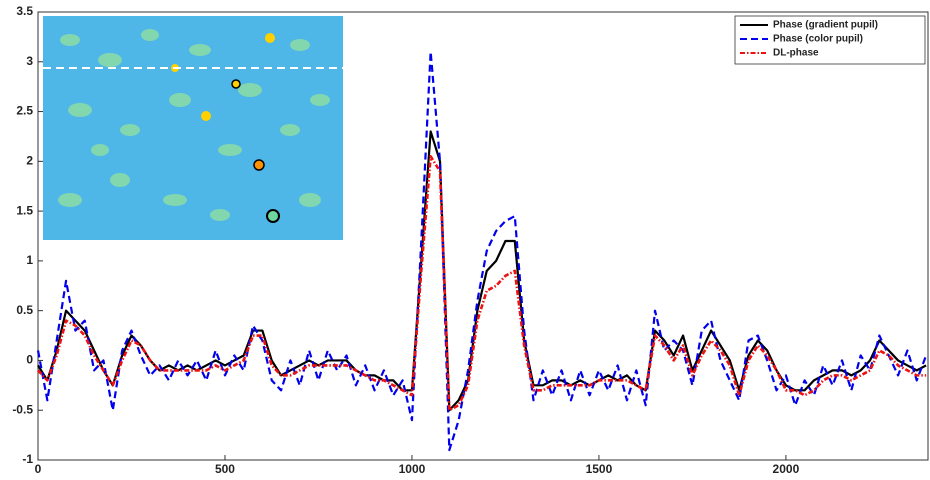 Image resolution: width=930 pixels, height=480 pixels. Describe the element at coordinates (796, 53) in the screenshot. I see `legend-label: DL-phase` at that location.